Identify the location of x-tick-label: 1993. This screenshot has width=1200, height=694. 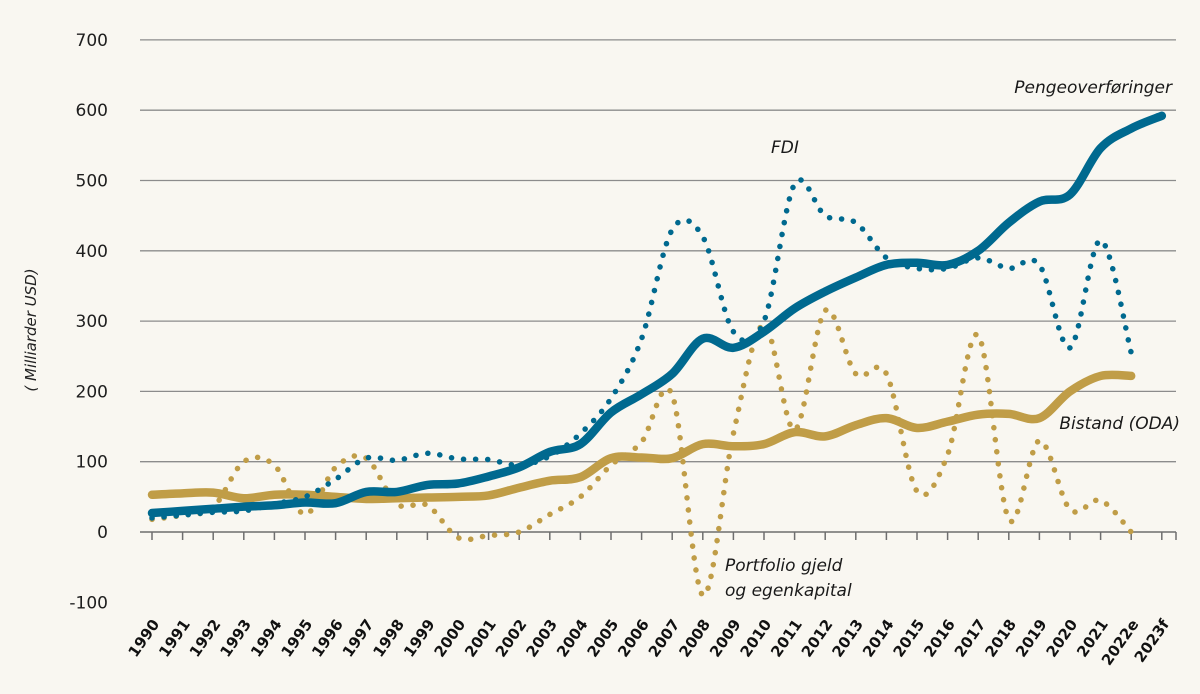
(235, 638).